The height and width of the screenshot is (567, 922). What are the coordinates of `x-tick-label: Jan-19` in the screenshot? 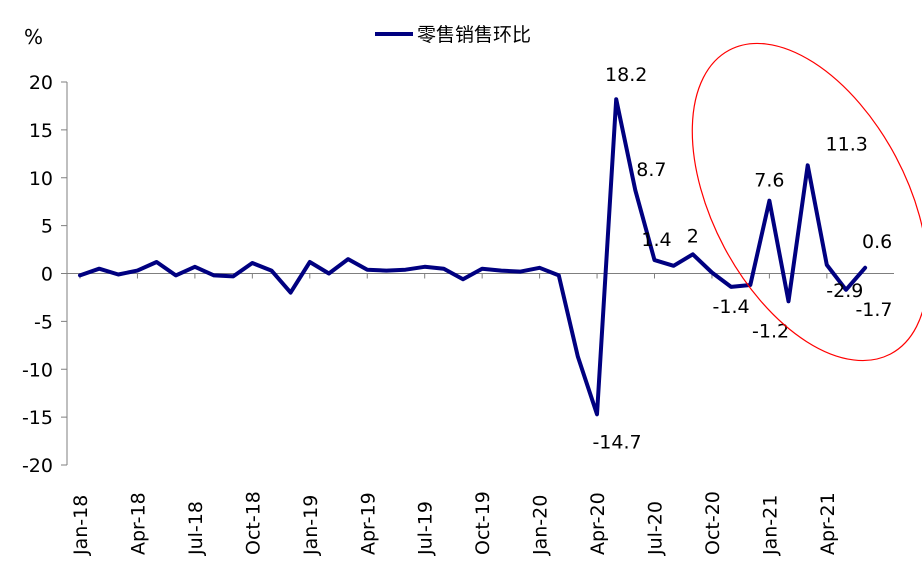 It's located at (311, 525).